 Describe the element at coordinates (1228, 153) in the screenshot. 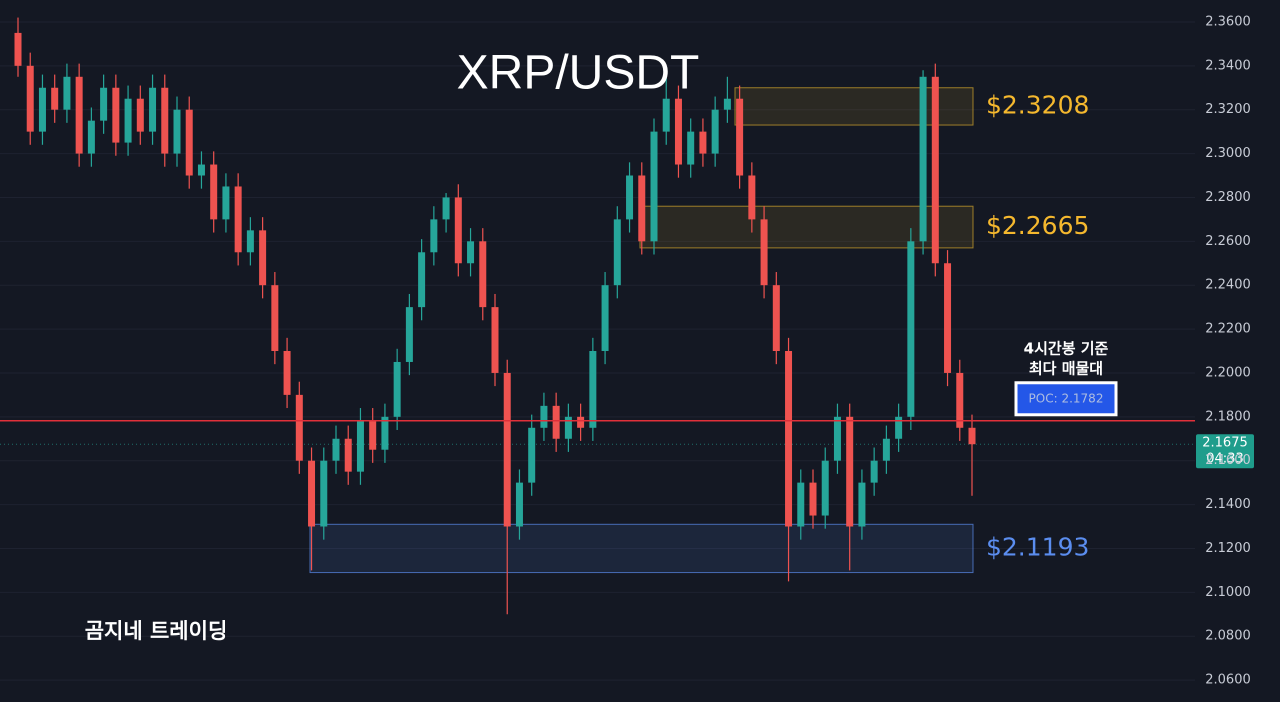

I see `y-tick-label: 2.3000` at that location.